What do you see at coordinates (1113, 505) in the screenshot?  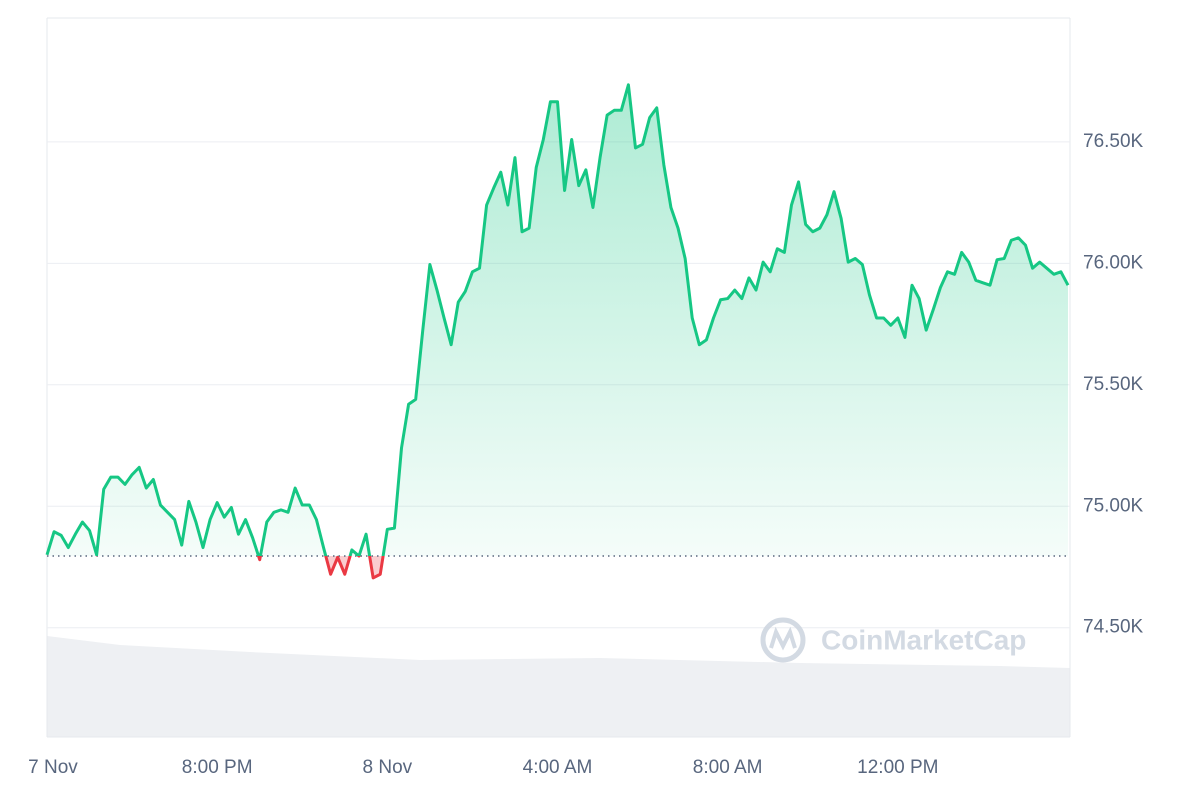 I see `y-tick-label: 75.00K` at bounding box center [1113, 505].